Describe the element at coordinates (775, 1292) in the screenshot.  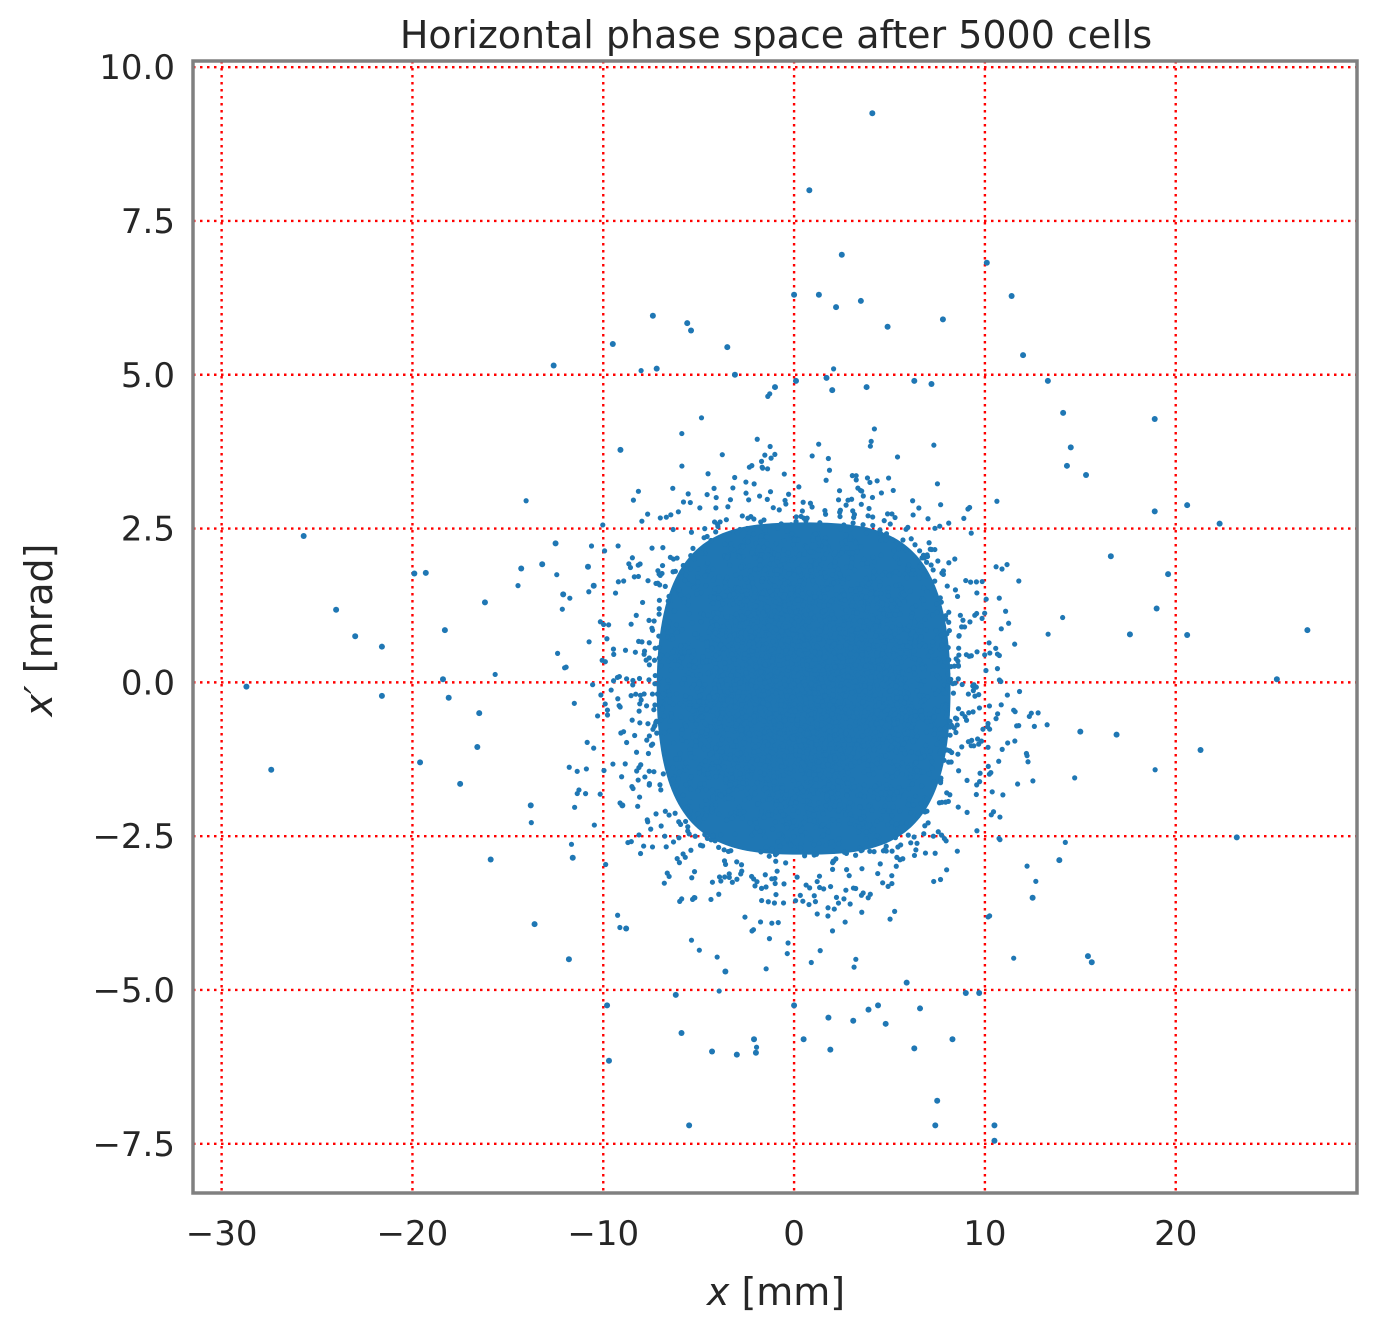
I see `x-axis-label: x [mm]` at that location.